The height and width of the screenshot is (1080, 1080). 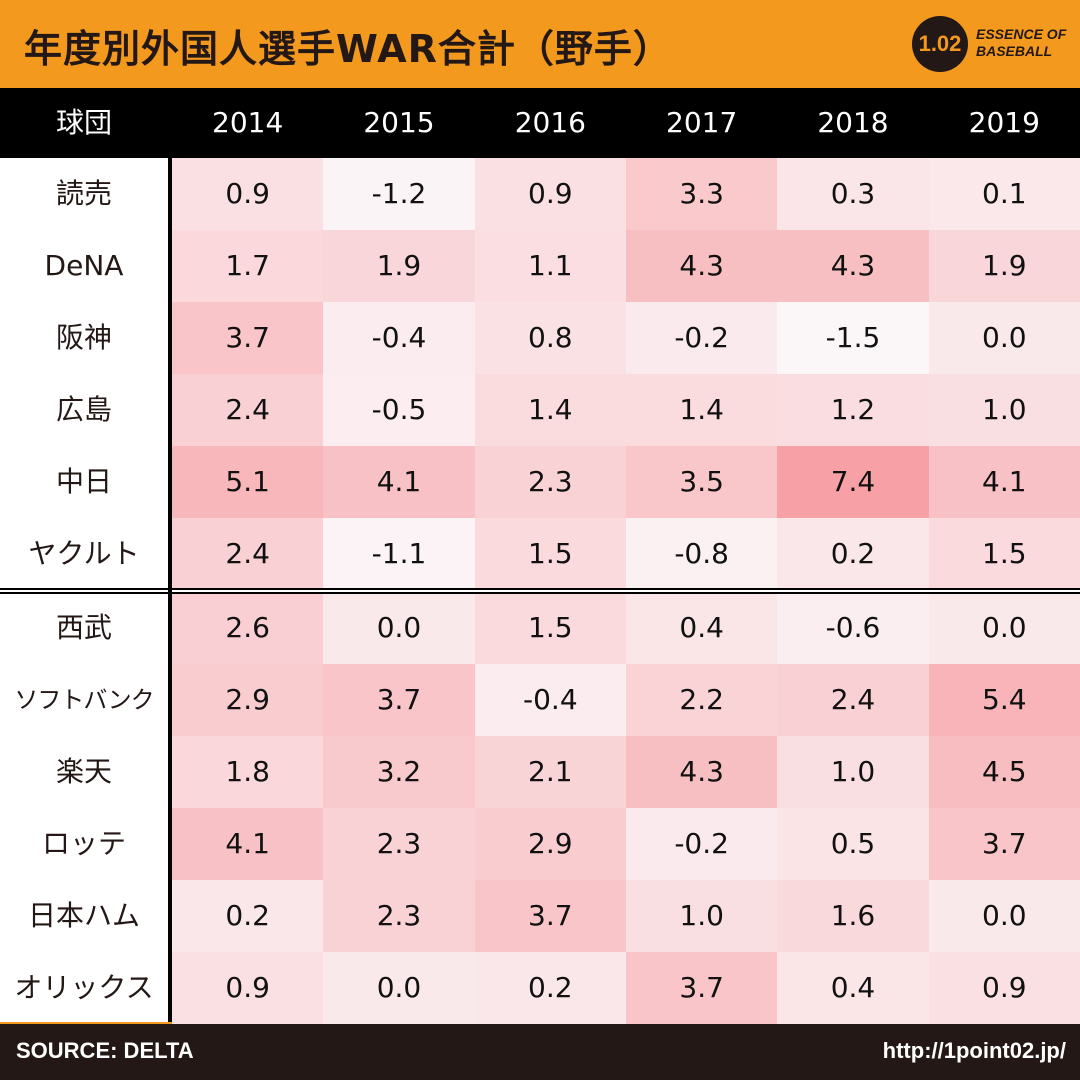 What do you see at coordinates (399, 122) in the screenshot?
I see `header-year: 2015` at bounding box center [399, 122].